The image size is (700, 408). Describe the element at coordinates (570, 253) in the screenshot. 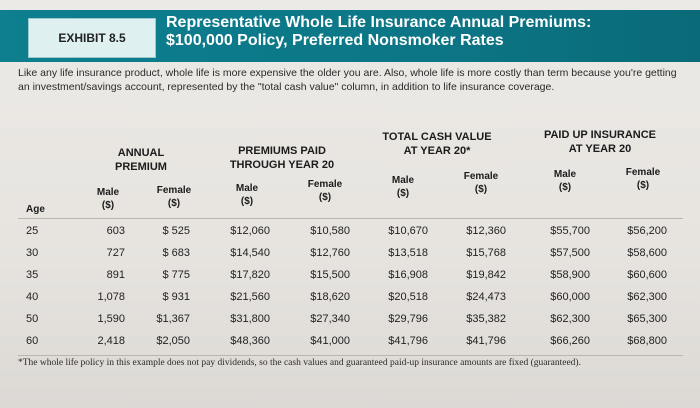

I see `cell: $57,500` at that location.